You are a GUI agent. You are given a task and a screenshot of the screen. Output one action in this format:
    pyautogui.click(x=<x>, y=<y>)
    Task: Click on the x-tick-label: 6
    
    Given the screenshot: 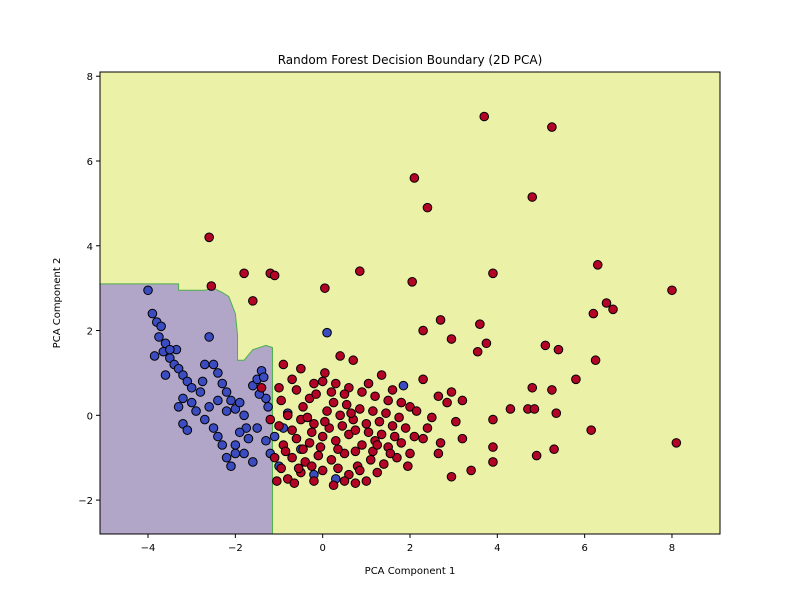 What is the action you would take?
    pyautogui.click(x=584, y=548)
    